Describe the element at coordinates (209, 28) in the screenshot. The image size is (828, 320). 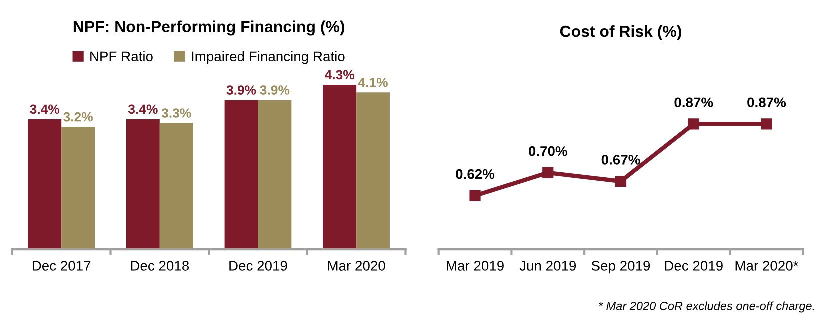
I see `chart-title: NPF: Non-Performing Financing (%)` at that location.